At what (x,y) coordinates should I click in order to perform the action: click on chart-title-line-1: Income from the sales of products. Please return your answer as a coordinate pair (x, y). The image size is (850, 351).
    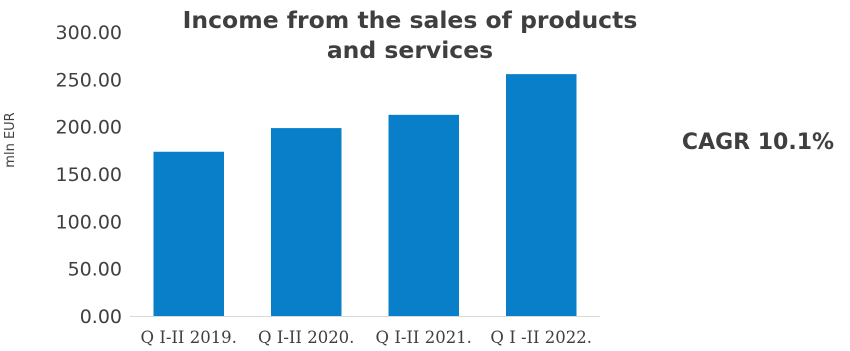
    Looking at the image, I should click on (410, 20).